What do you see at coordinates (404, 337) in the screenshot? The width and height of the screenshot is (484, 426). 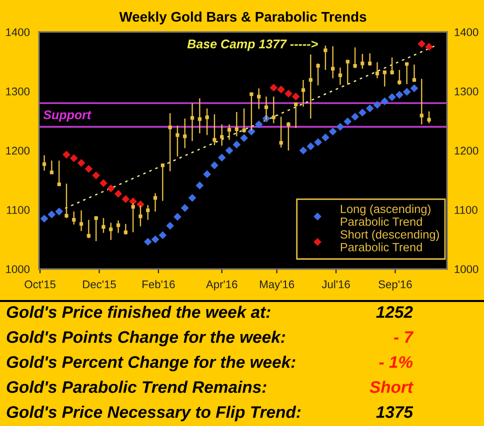 I see `text: - 7` at bounding box center [404, 337].